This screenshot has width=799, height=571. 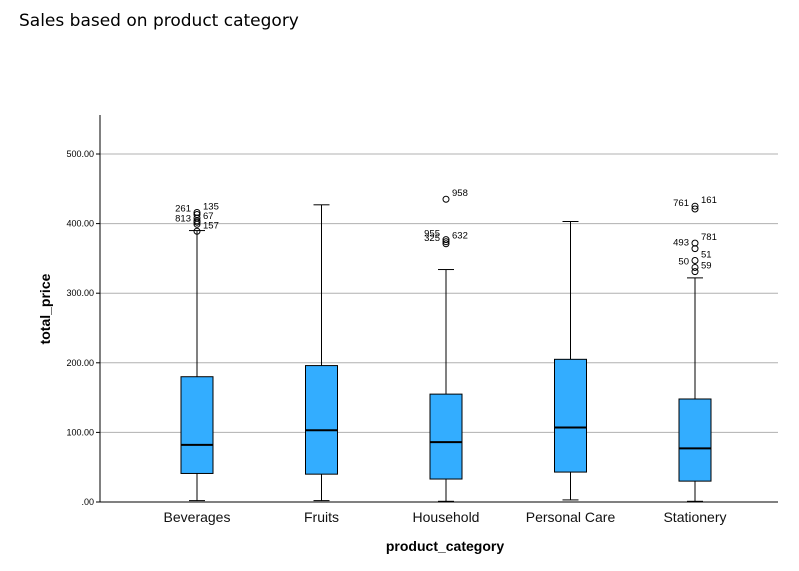 I want to click on x-tick-label: Household, so click(x=446, y=517).